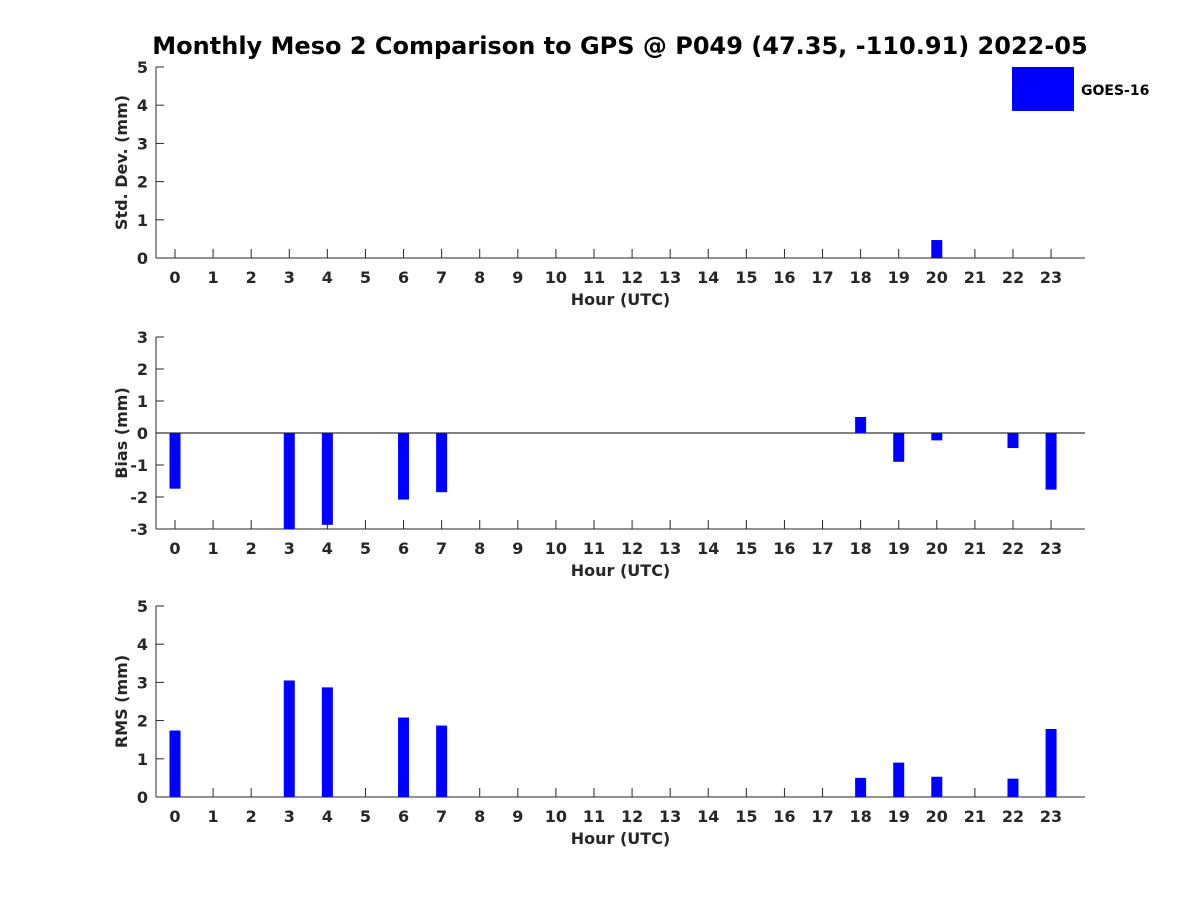 The image size is (1200, 900). Describe the element at coordinates (1043, 89) in the screenshot. I see `legend-box` at that location.